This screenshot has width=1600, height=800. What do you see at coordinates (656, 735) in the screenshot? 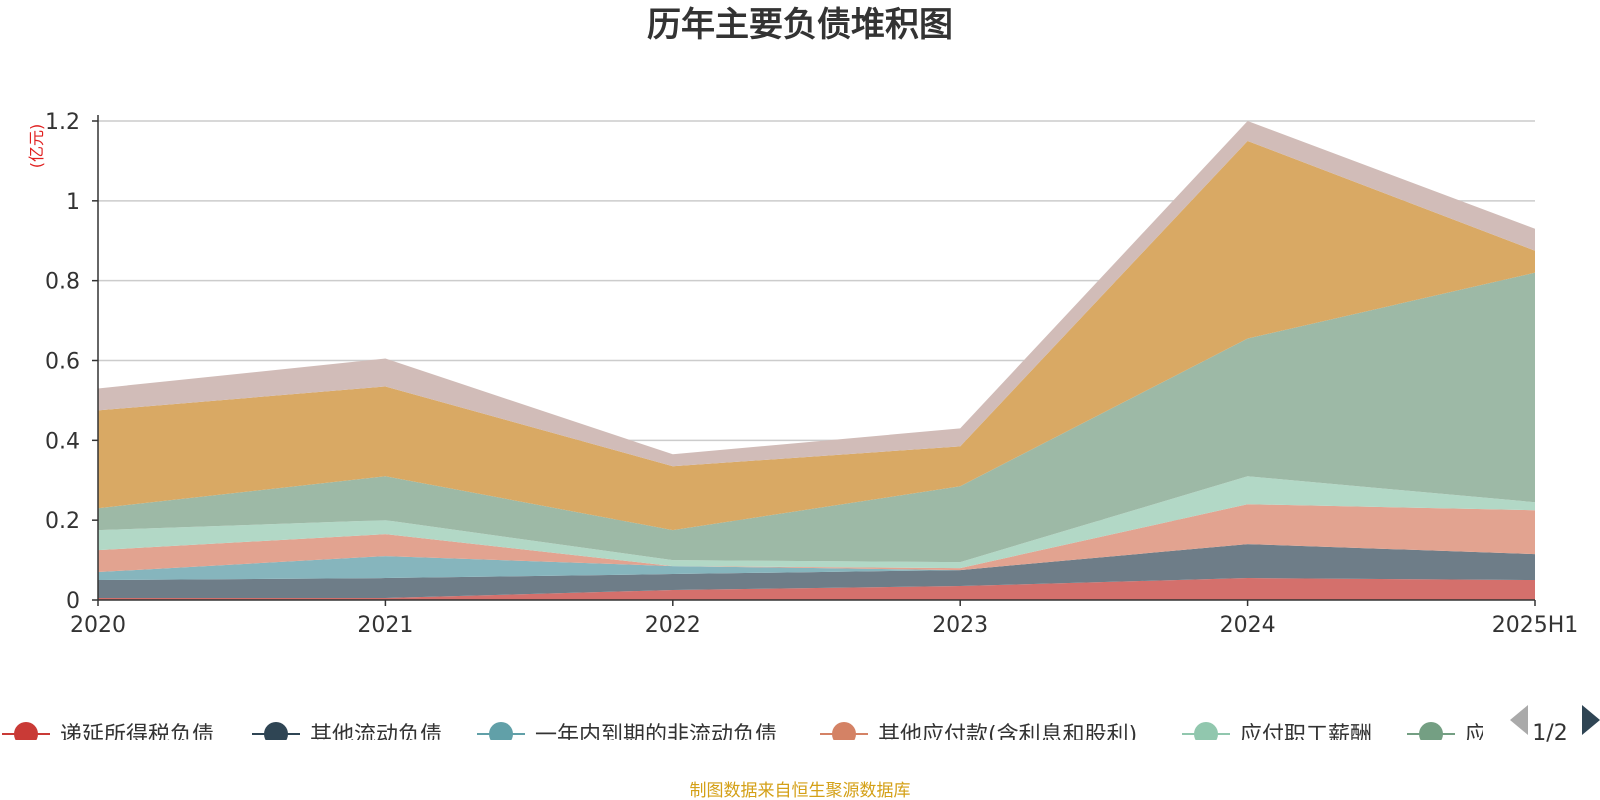
I see `legend-item-label: 一年内到期的非流动负债` at bounding box center [656, 735].